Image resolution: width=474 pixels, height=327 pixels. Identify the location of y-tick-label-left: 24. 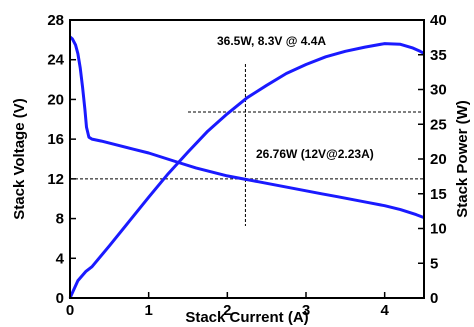
(55, 60).